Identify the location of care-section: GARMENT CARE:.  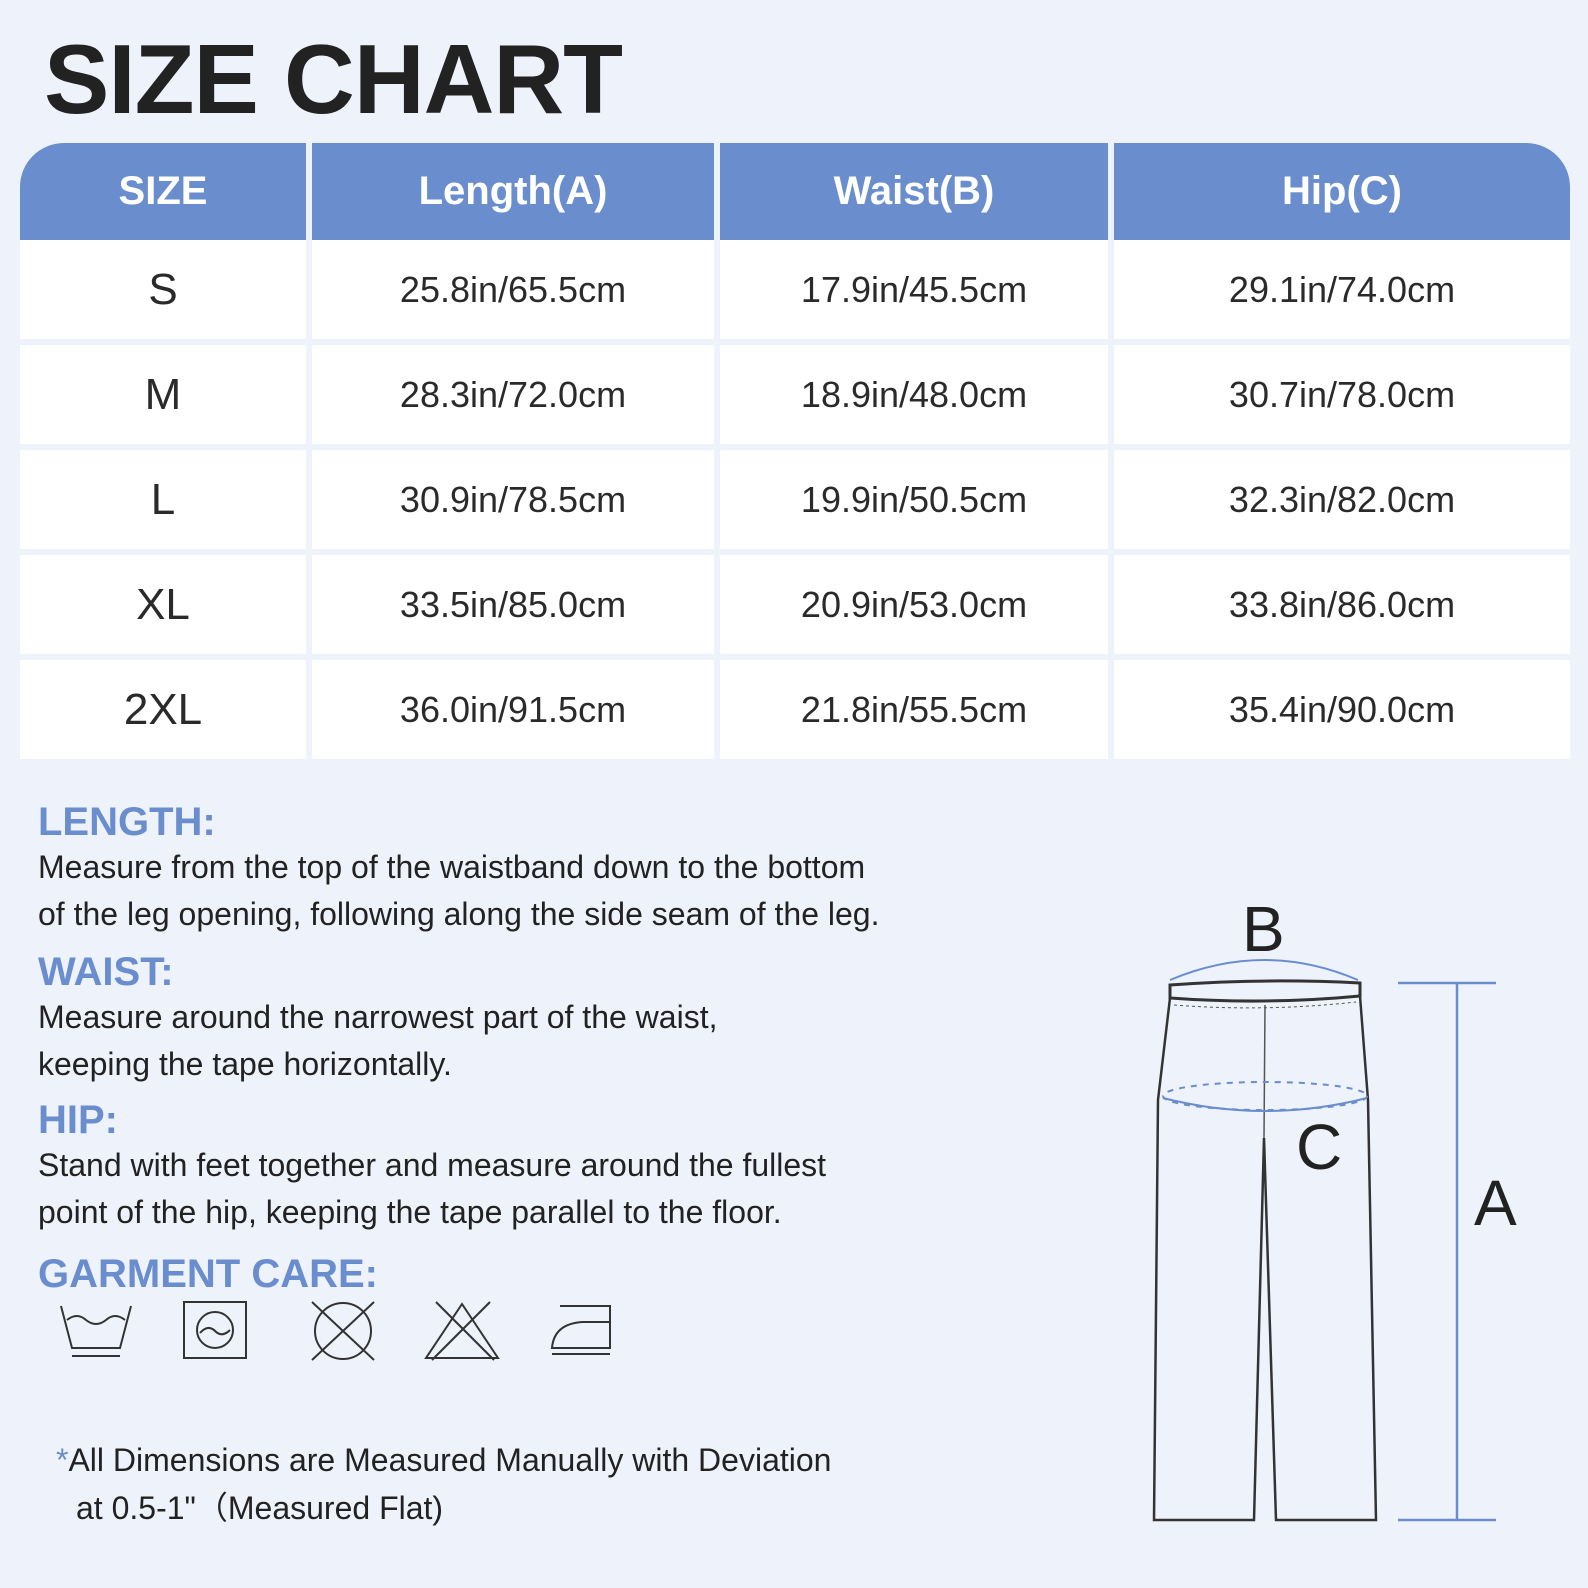
(208, 1274).